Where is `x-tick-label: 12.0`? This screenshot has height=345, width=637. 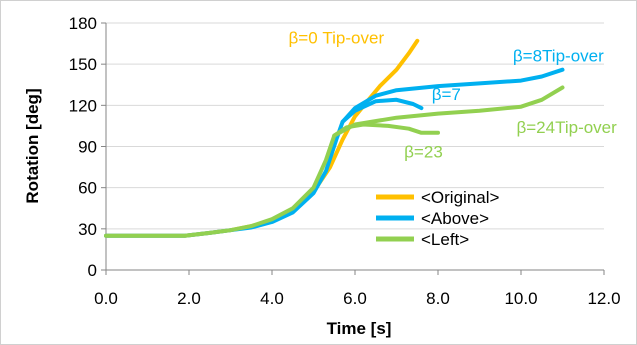
x-tick-label: 12.0 is located at coordinates (603, 298).